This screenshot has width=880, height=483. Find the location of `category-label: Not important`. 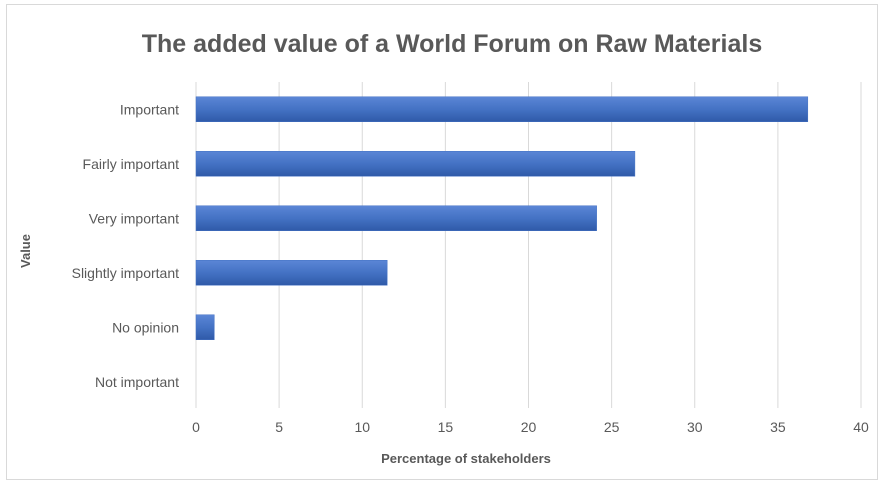

category-label: Not important is located at coordinates (137, 382).